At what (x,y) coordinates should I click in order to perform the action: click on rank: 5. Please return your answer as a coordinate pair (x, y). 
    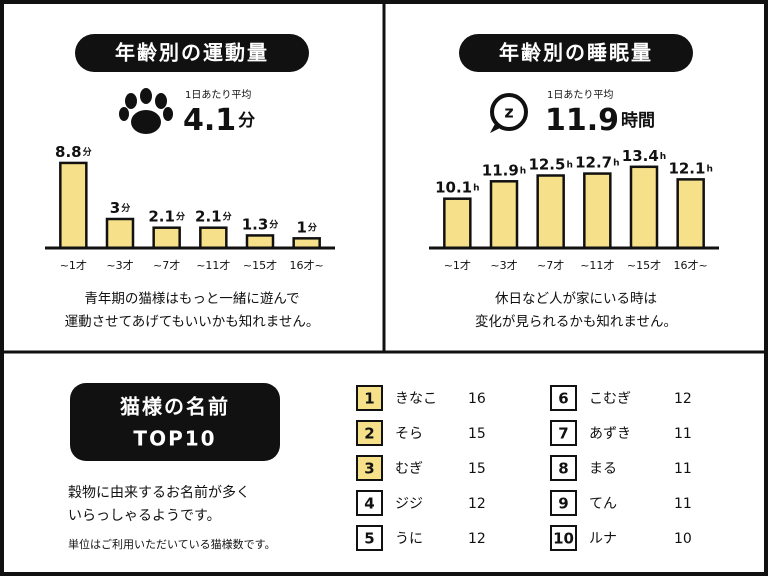
    Looking at the image, I should click on (369, 539).